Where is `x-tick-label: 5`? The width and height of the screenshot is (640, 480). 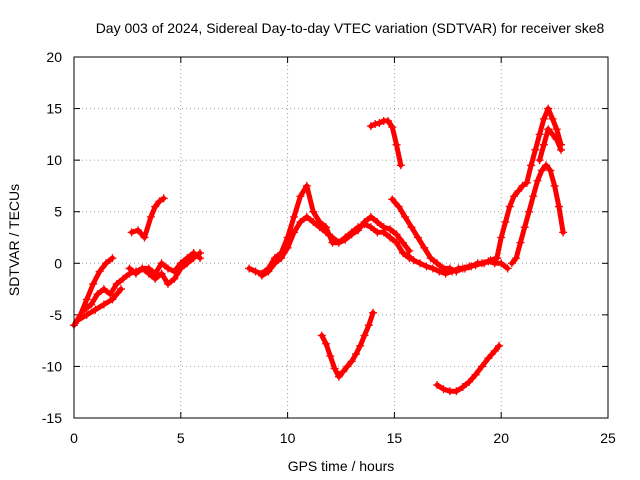
x-tick-label: 5 is located at coordinates (181, 438).